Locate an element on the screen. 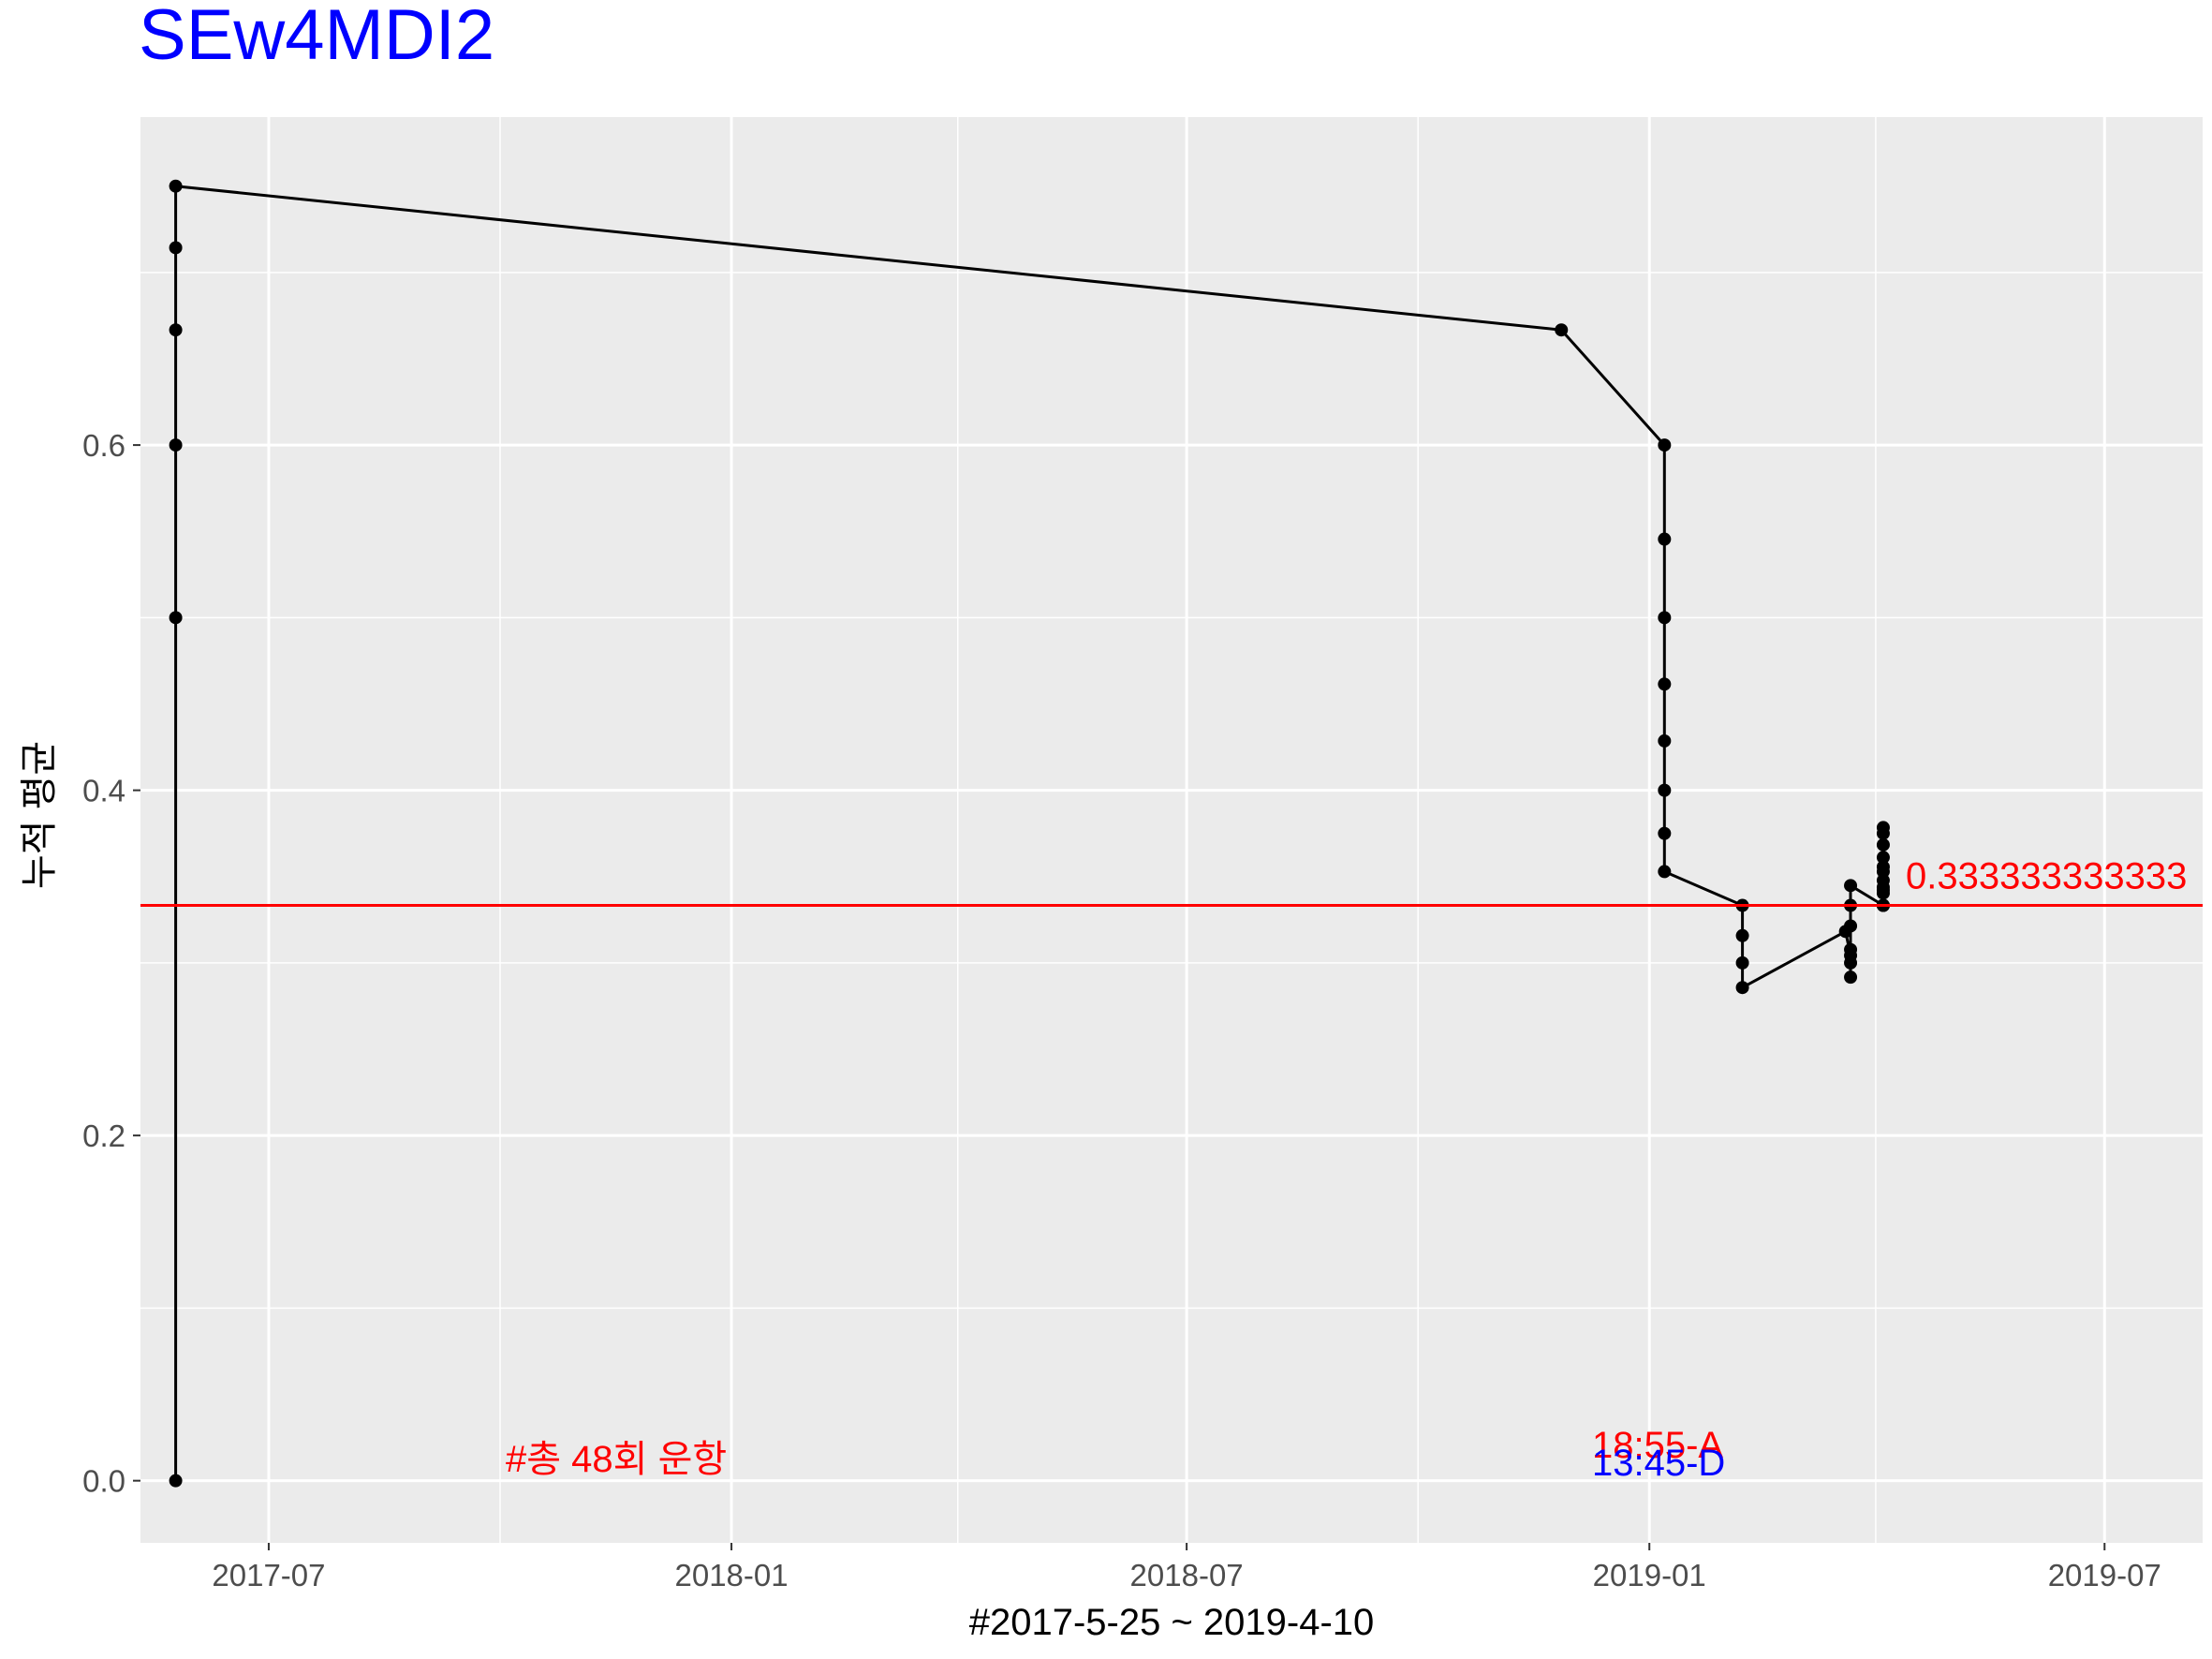 The image size is (2212, 1659). reference-line-group: 0.333333333333 is located at coordinates (1171, 881).